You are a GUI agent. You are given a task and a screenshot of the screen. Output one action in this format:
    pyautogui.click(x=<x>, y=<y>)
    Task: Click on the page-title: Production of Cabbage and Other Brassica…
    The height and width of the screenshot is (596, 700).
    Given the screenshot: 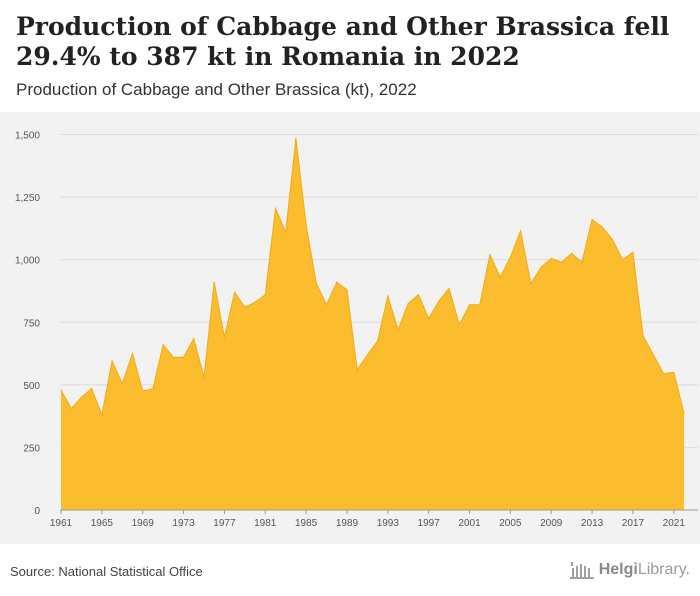 What is the action you would take?
    pyautogui.click(x=343, y=41)
    